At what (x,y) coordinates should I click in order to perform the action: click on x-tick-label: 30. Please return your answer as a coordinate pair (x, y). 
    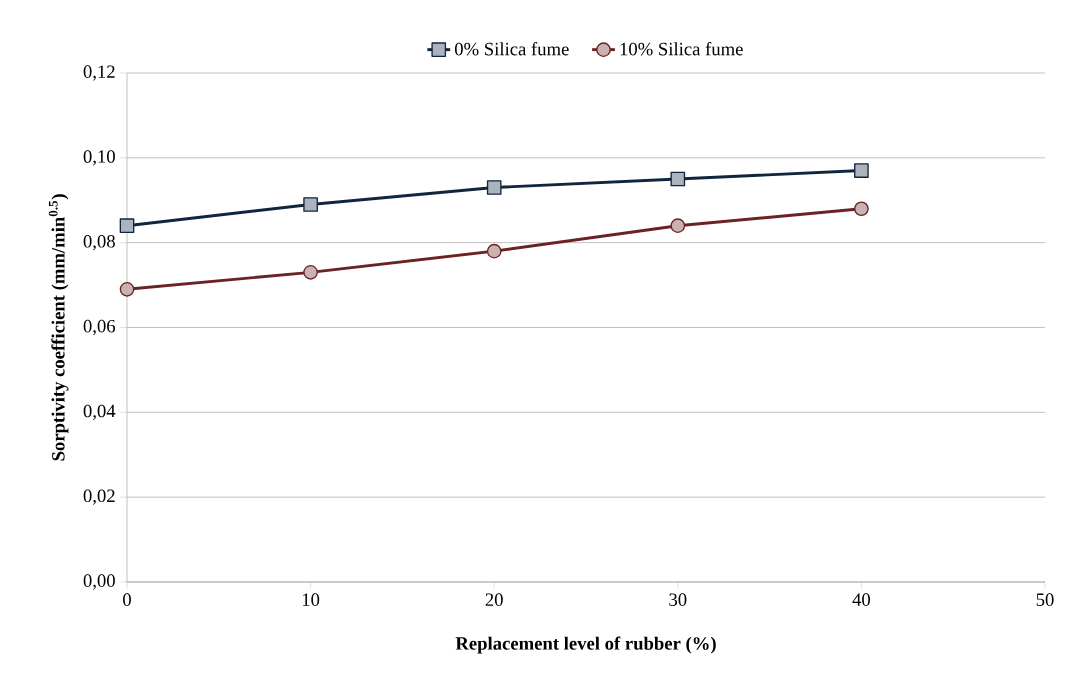
    Looking at the image, I should click on (678, 599).